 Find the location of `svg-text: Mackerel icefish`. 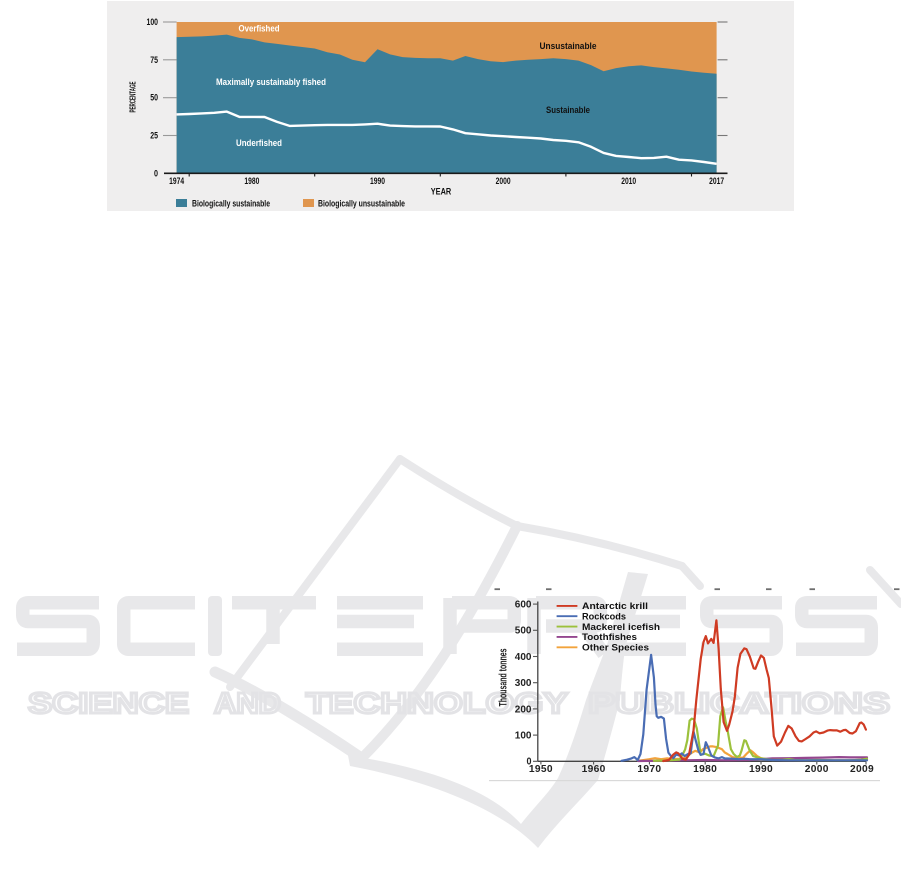

svg-text: Mackerel icefish is located at coordinates (621, 627).